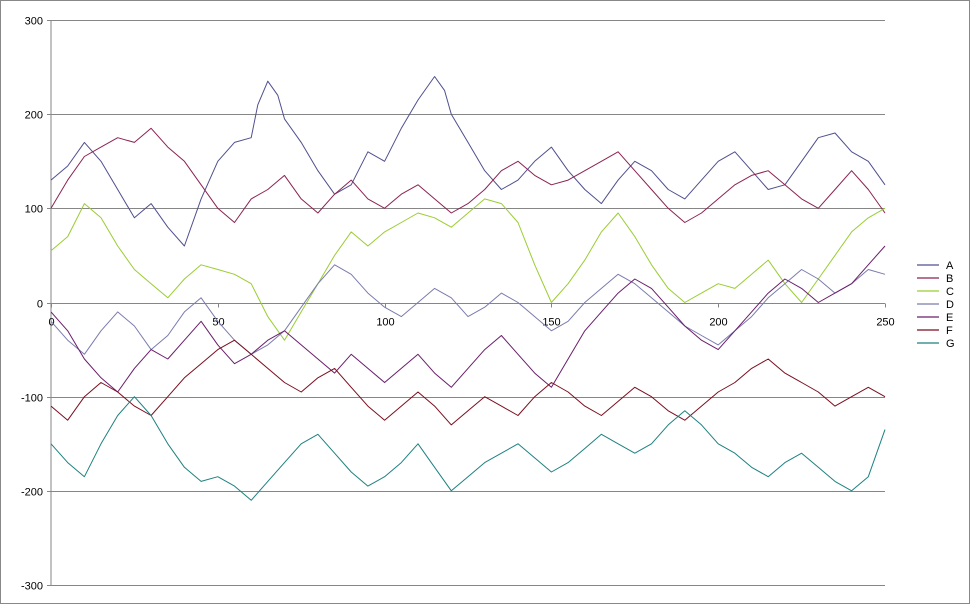 Image resolution: width=970 pixels, height=604 pixels. Describe the element at coordinates (718, 323) in the screenshot. I see `x-tick-label: 200` at that location.